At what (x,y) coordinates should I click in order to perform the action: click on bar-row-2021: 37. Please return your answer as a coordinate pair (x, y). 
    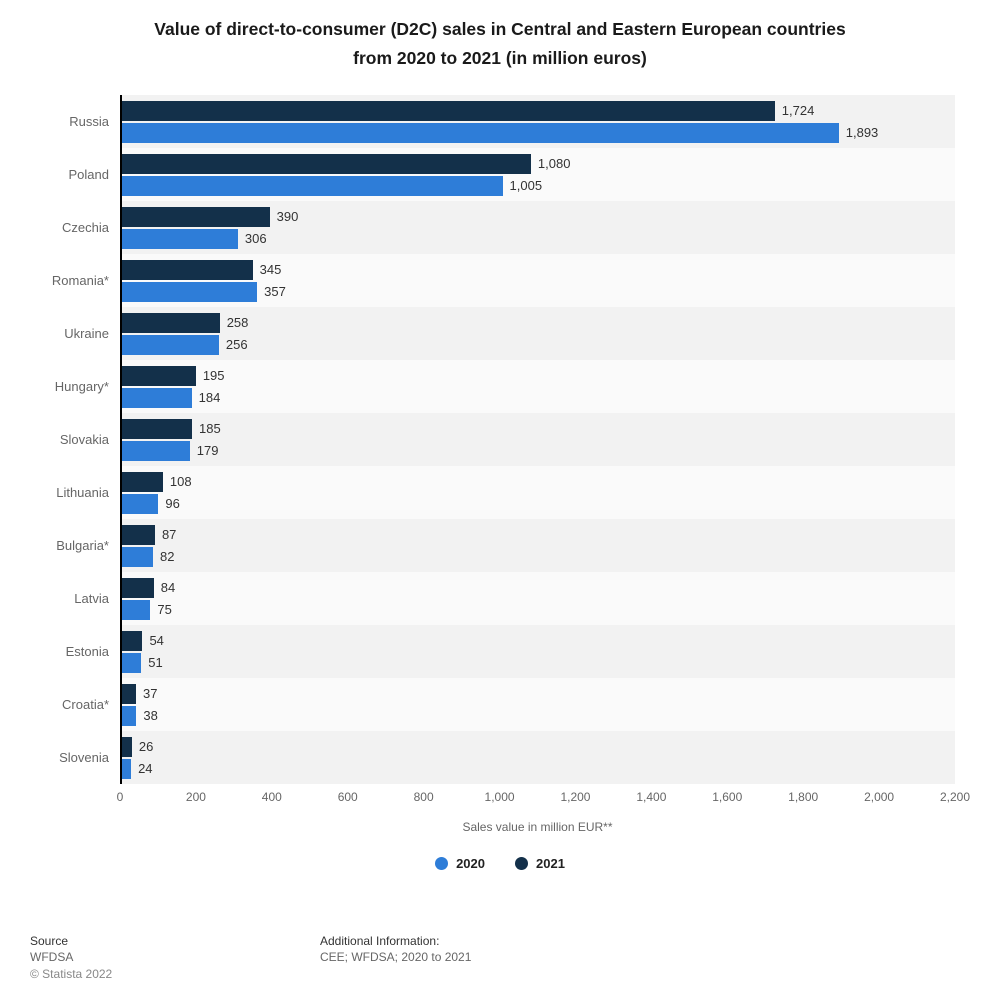
    Looking at the image, I should click on (538, 693).